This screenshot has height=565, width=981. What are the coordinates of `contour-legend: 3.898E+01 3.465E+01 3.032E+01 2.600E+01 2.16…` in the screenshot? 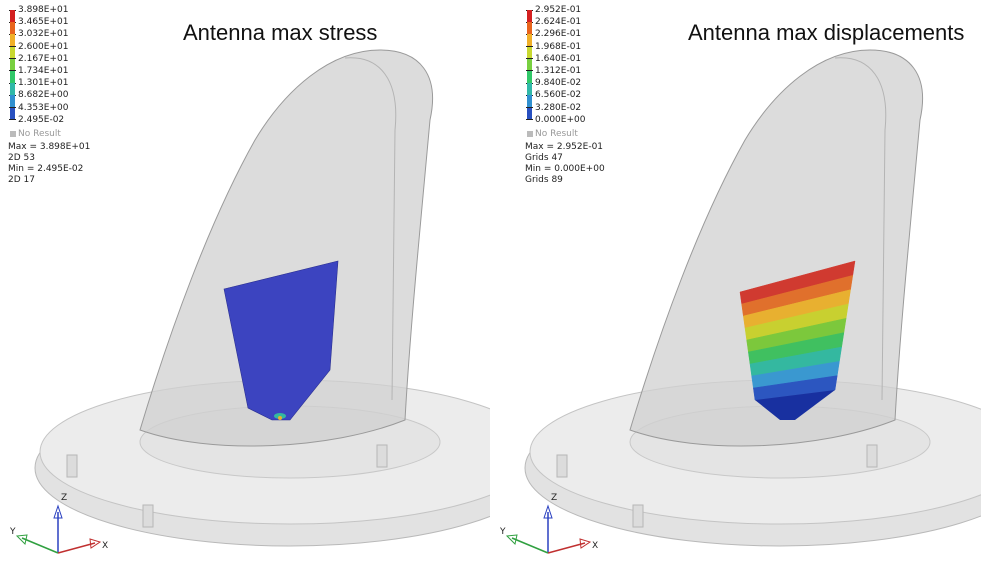 It's located at (49, 95).